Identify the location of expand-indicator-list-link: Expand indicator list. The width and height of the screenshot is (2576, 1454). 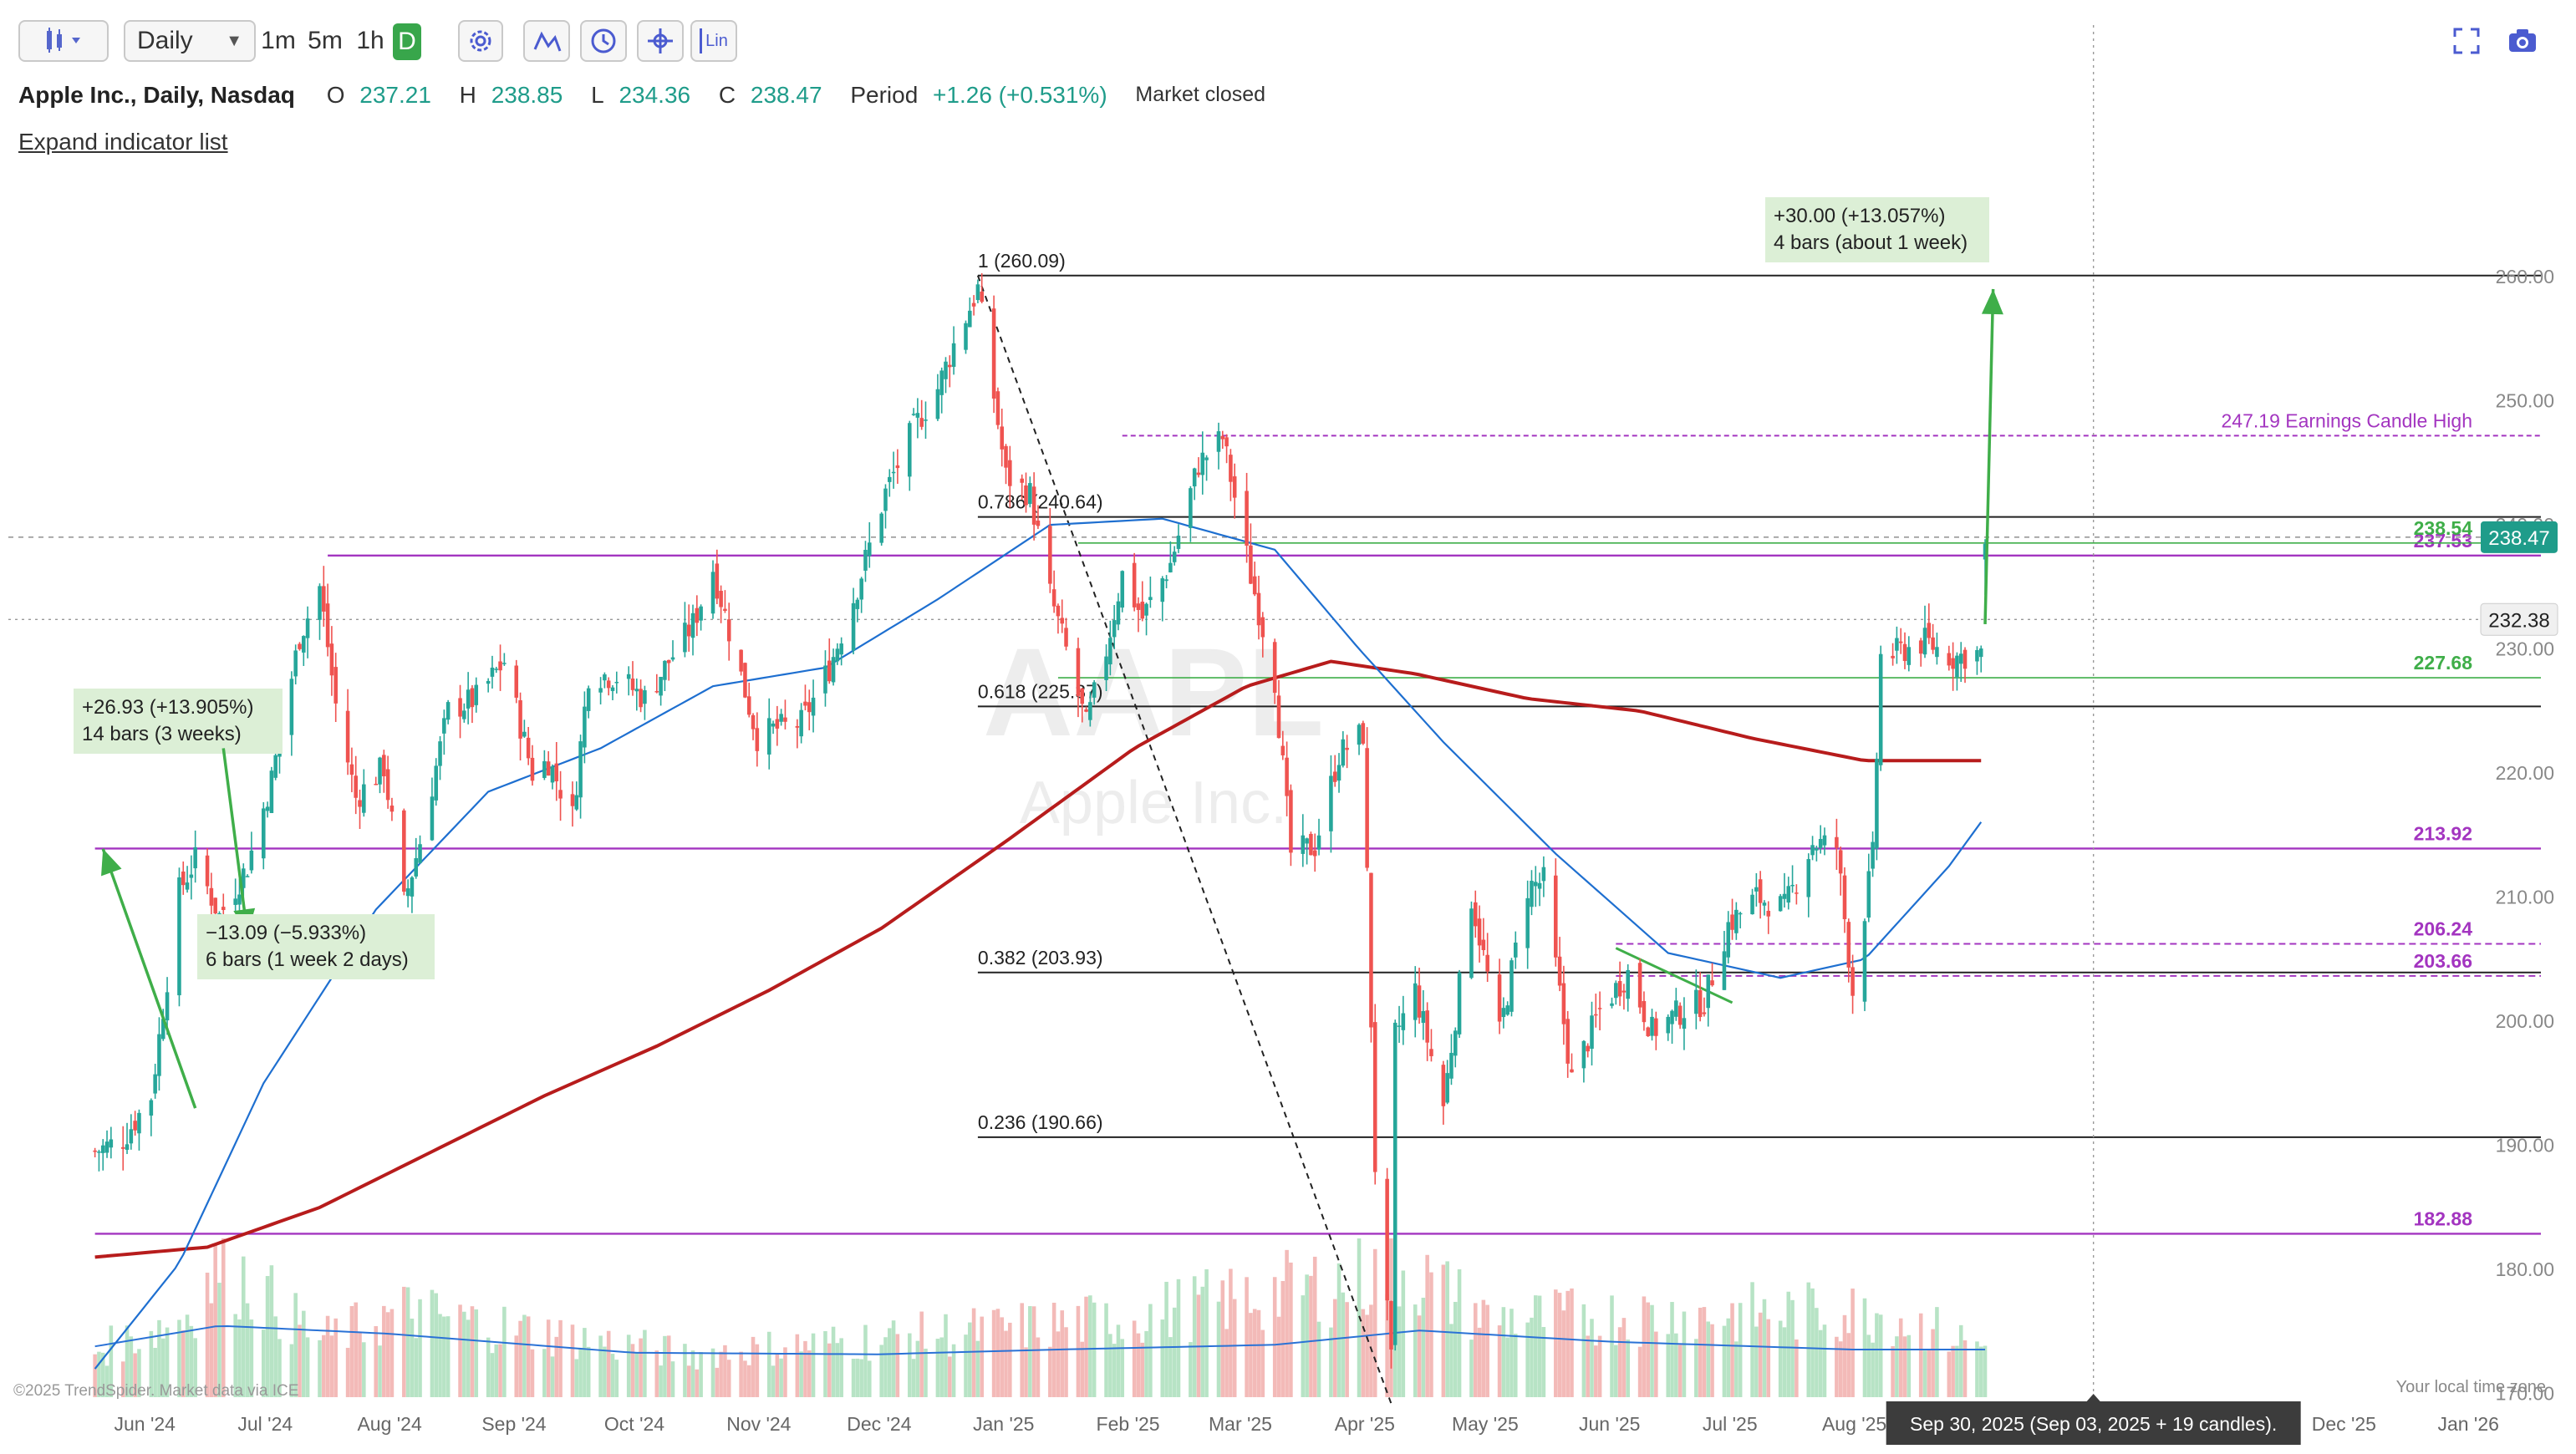
(123, 142).